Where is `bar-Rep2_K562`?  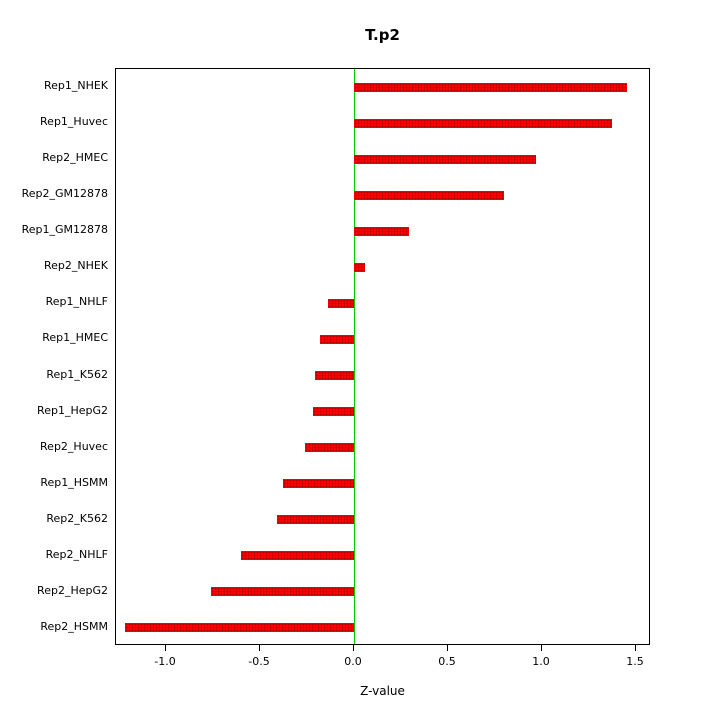
bar-Rep2_K562 is located at coordinates (315, 519).